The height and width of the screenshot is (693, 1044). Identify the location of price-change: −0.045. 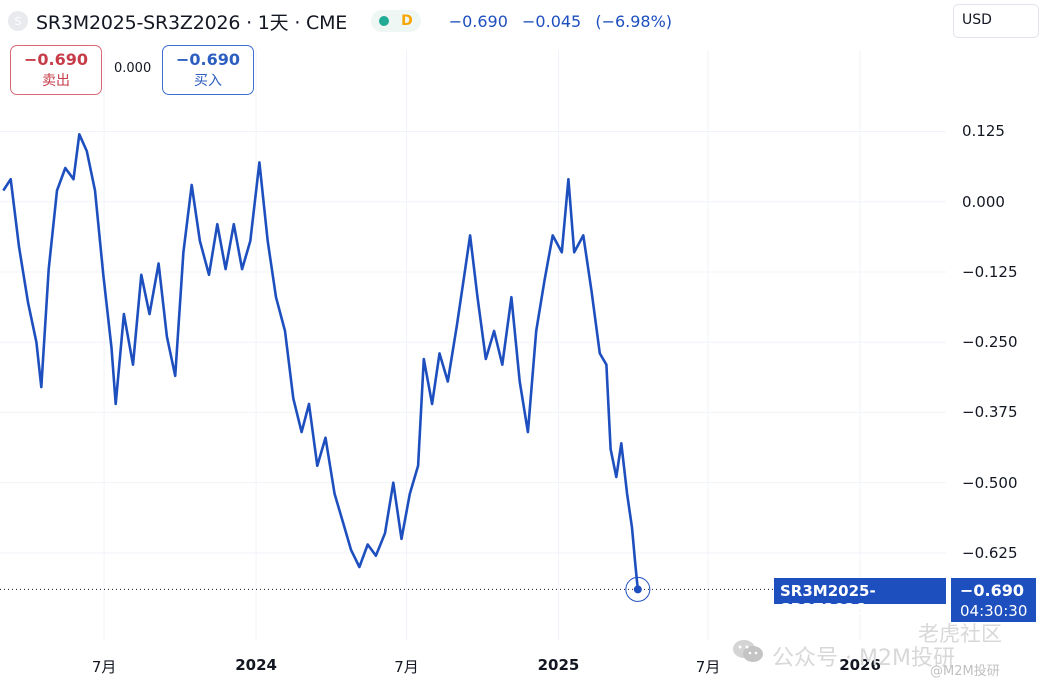
(552, 21).